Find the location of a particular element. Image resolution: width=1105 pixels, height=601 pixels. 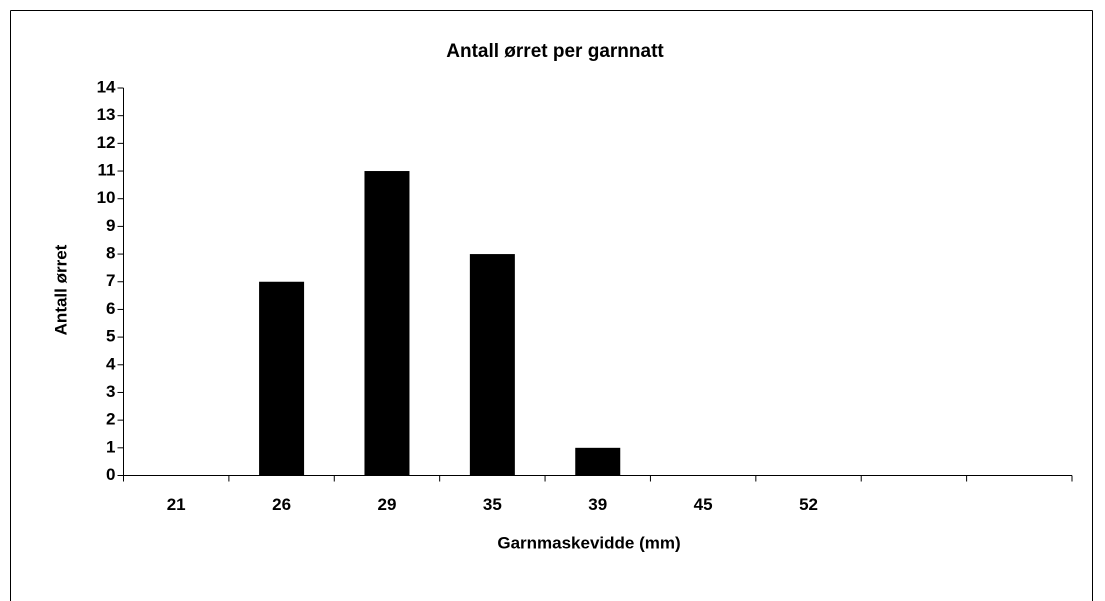

y-tick-label: 7 is located at coordinates (110, 280).